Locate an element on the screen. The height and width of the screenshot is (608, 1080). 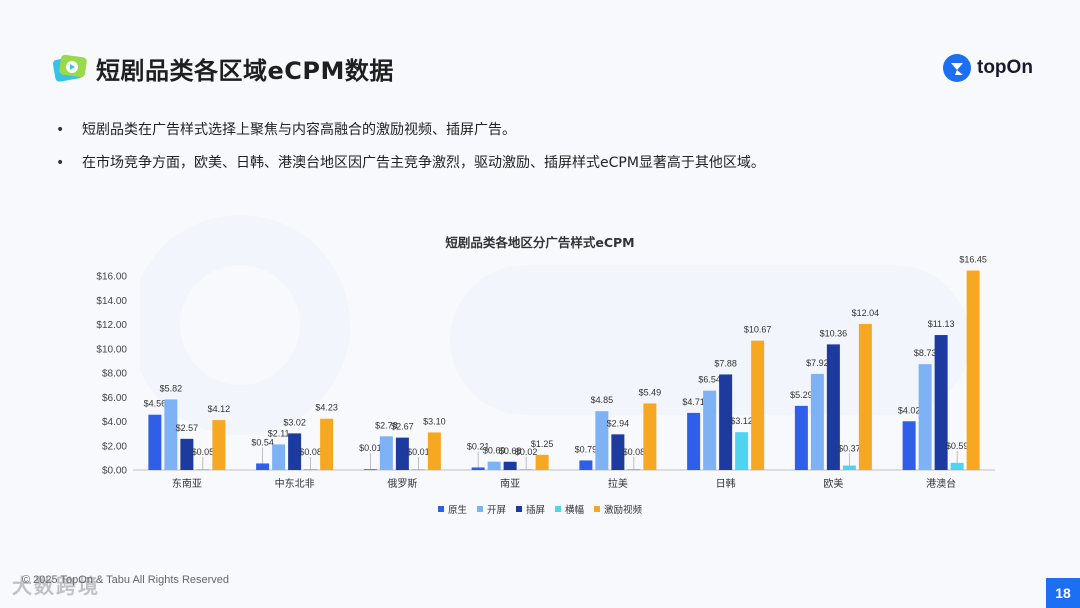
data-label: $5.49 is located at coordinates (650, 392).